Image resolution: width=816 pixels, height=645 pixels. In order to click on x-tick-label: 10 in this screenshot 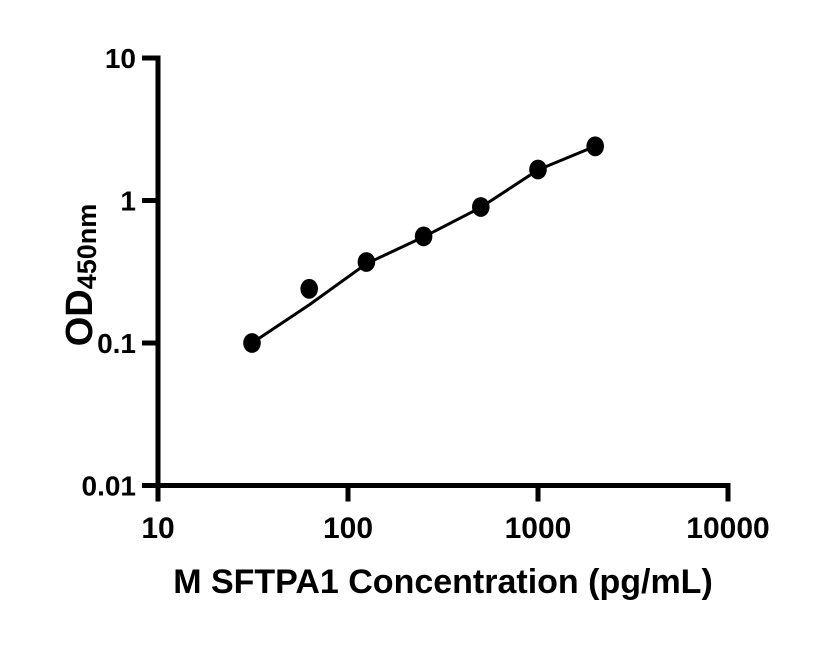, I will do `click(157, 528)`.